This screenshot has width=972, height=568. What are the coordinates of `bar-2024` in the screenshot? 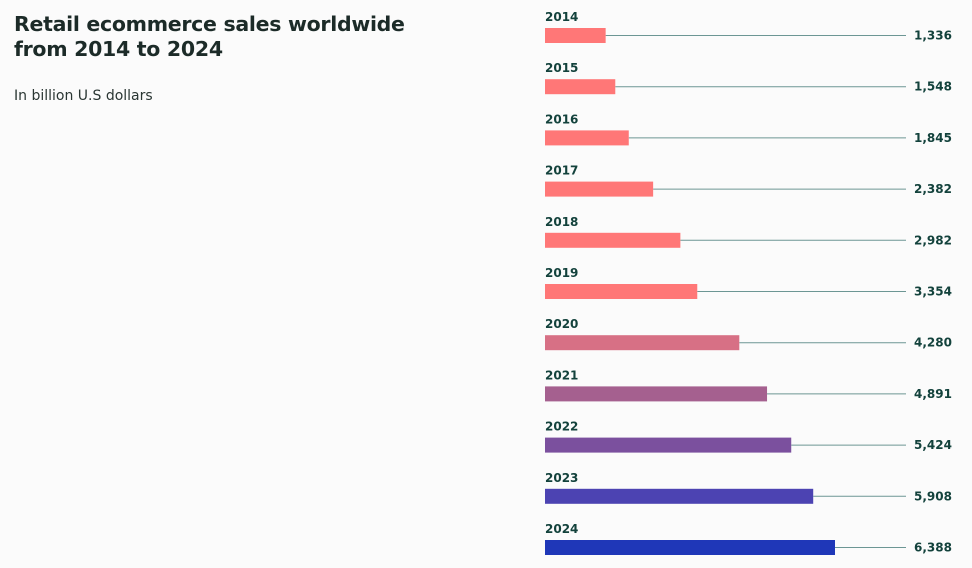 It's located at (690, 547).